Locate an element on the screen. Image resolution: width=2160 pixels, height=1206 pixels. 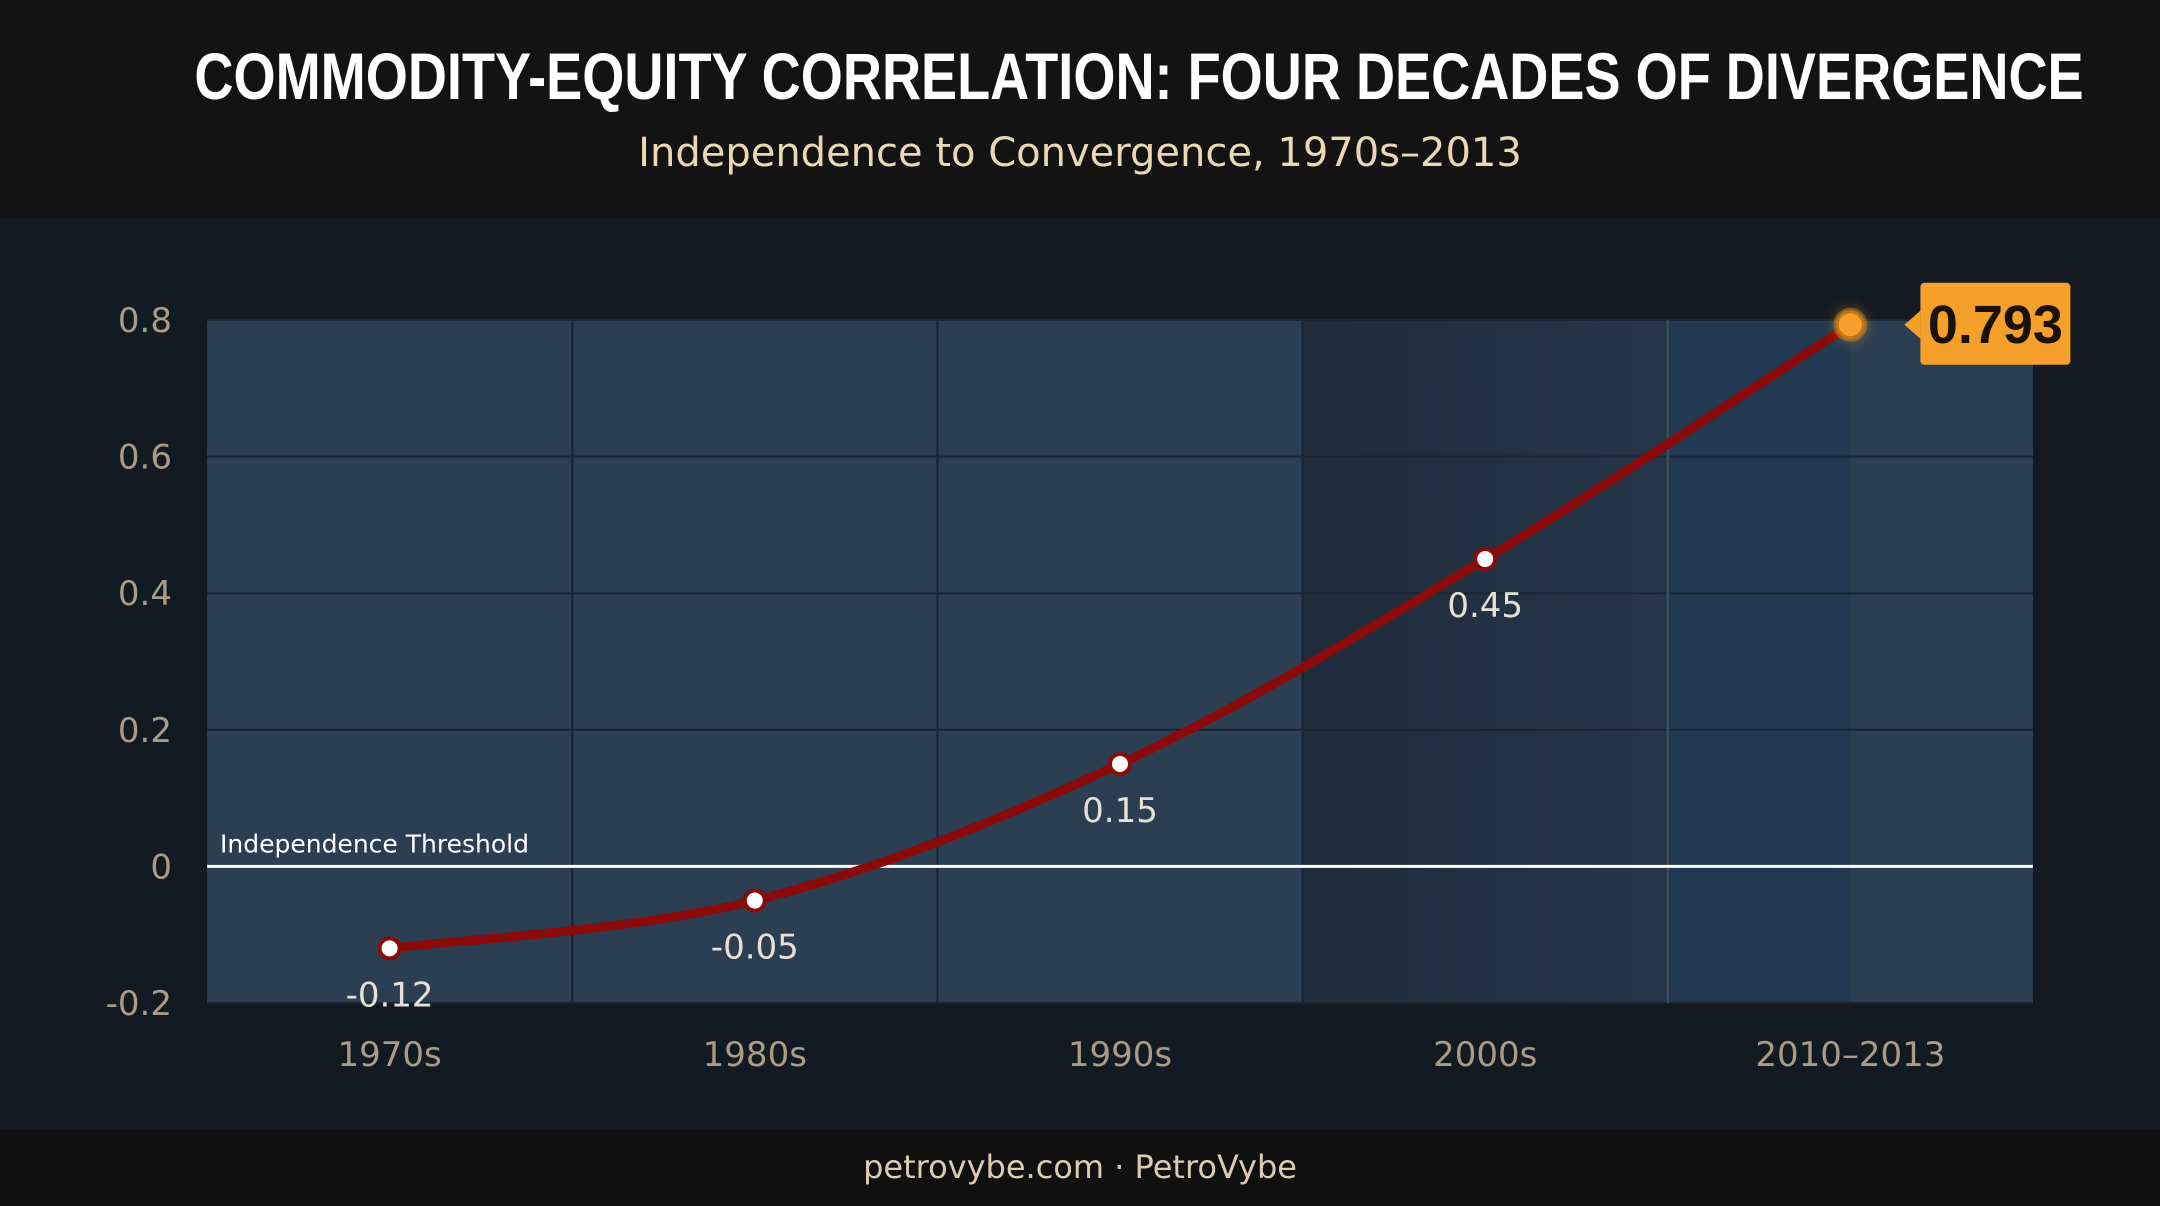
highlight-band-2010s is located at coordinates (1759, 661).